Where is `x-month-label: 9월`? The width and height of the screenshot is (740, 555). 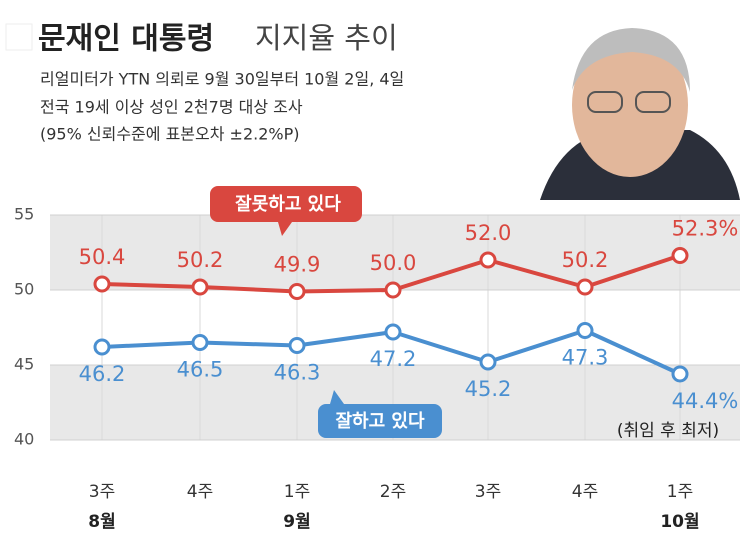 x-month-label: 9월 is located at coordinates (296, 522).